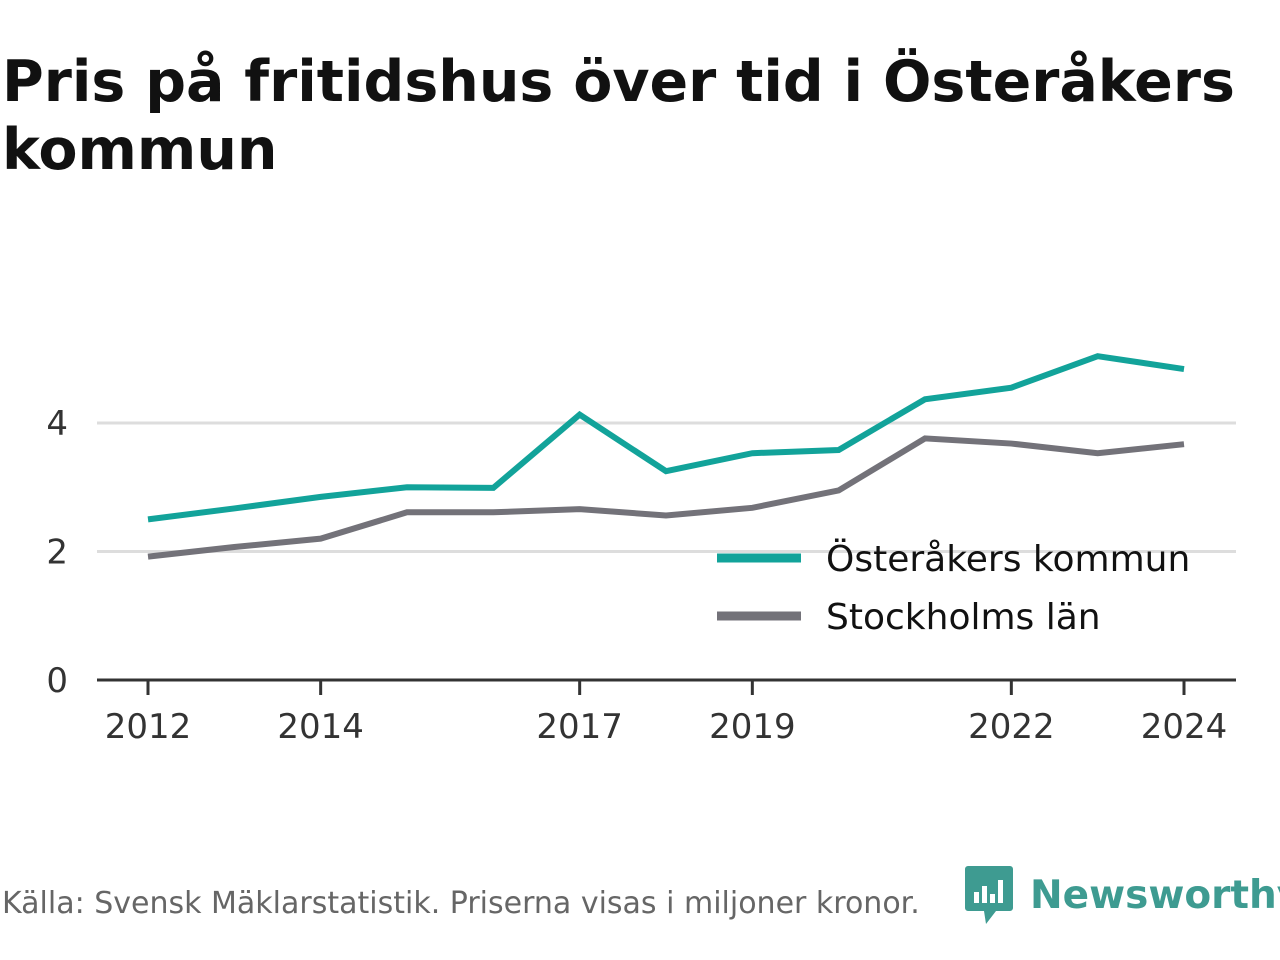 This screenshot has height=960, width=1280. I want to click on newsworthy-logo: Newsworthy, so click(1122, 895).